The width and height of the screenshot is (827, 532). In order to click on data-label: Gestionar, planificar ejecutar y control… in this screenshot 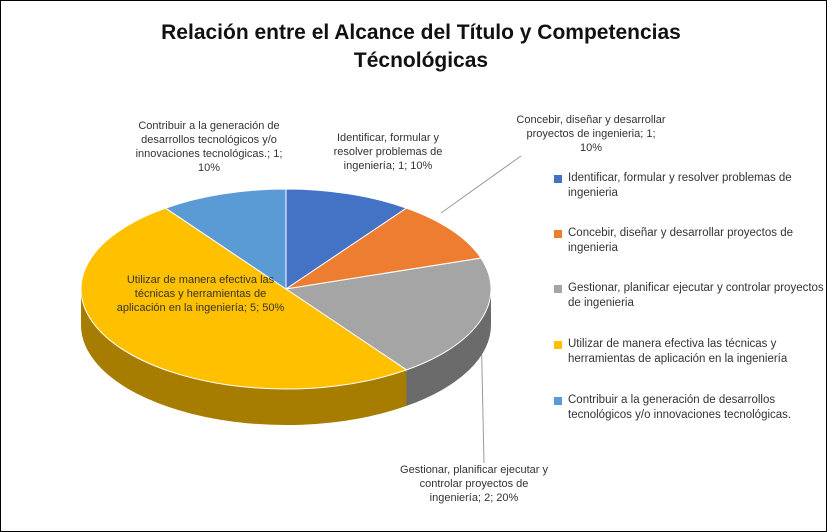, I will do `click(474, 484)`.